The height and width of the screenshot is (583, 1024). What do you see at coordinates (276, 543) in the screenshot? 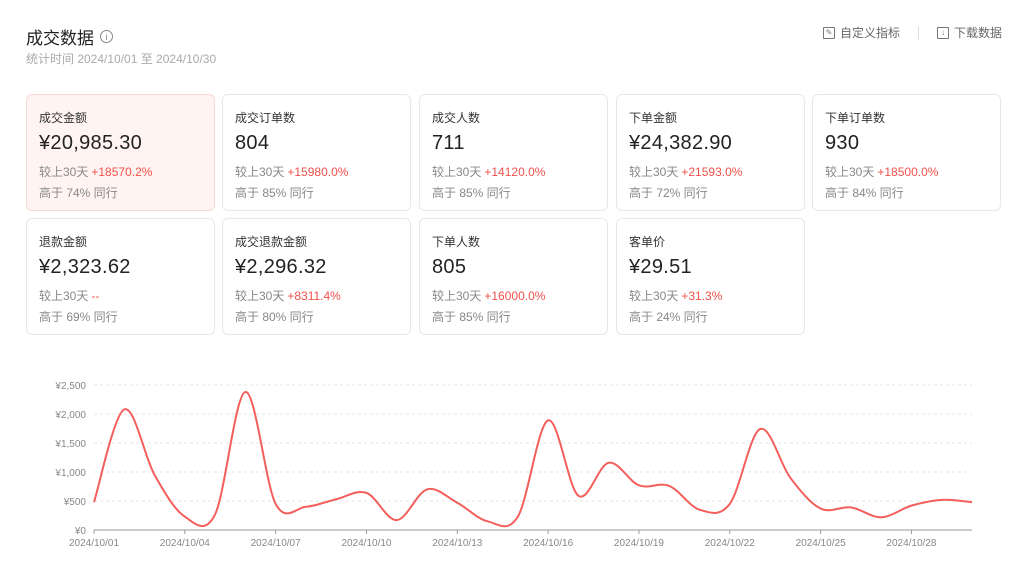
I see `x-tick-label: 2024/10/07` at bounding box center [276, 543].